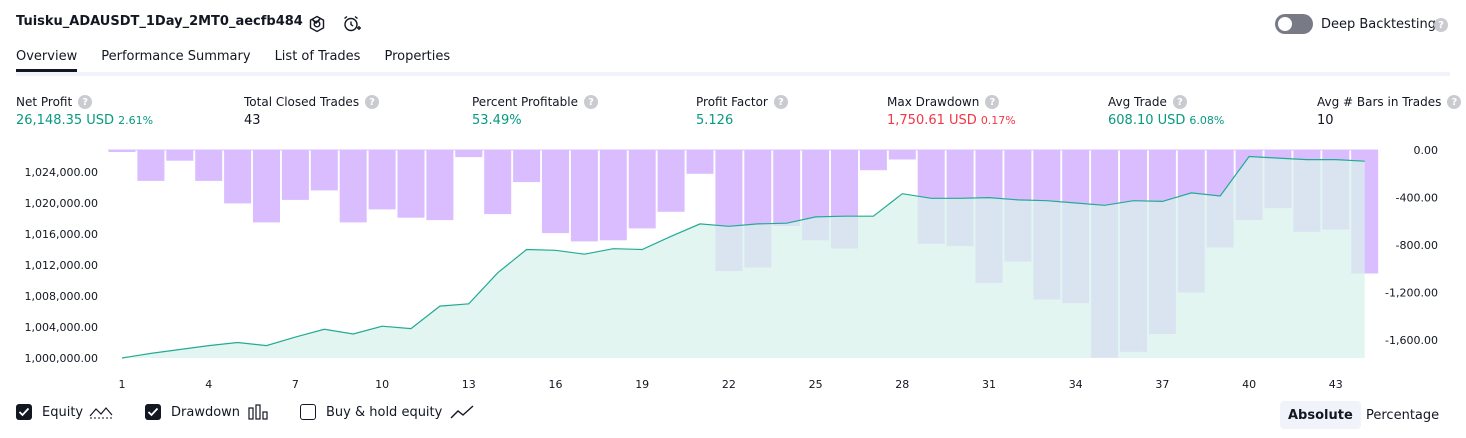  I want to click on strategy-name: Tuisku_ADAUSDT_1Day_2MT0_aecfb484, so click(159, 21).